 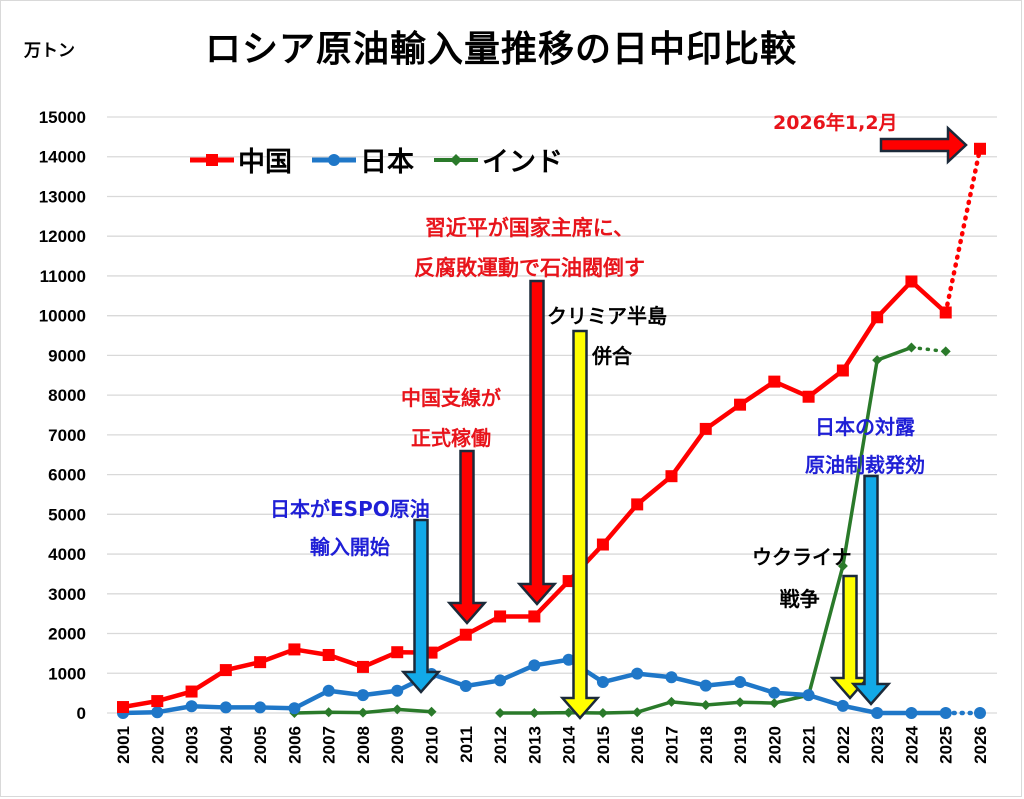 What do you see at coordinates (265, 162) in the screenshot?
I see `legend-label-china: 中国` at bounding box center [265, 162].